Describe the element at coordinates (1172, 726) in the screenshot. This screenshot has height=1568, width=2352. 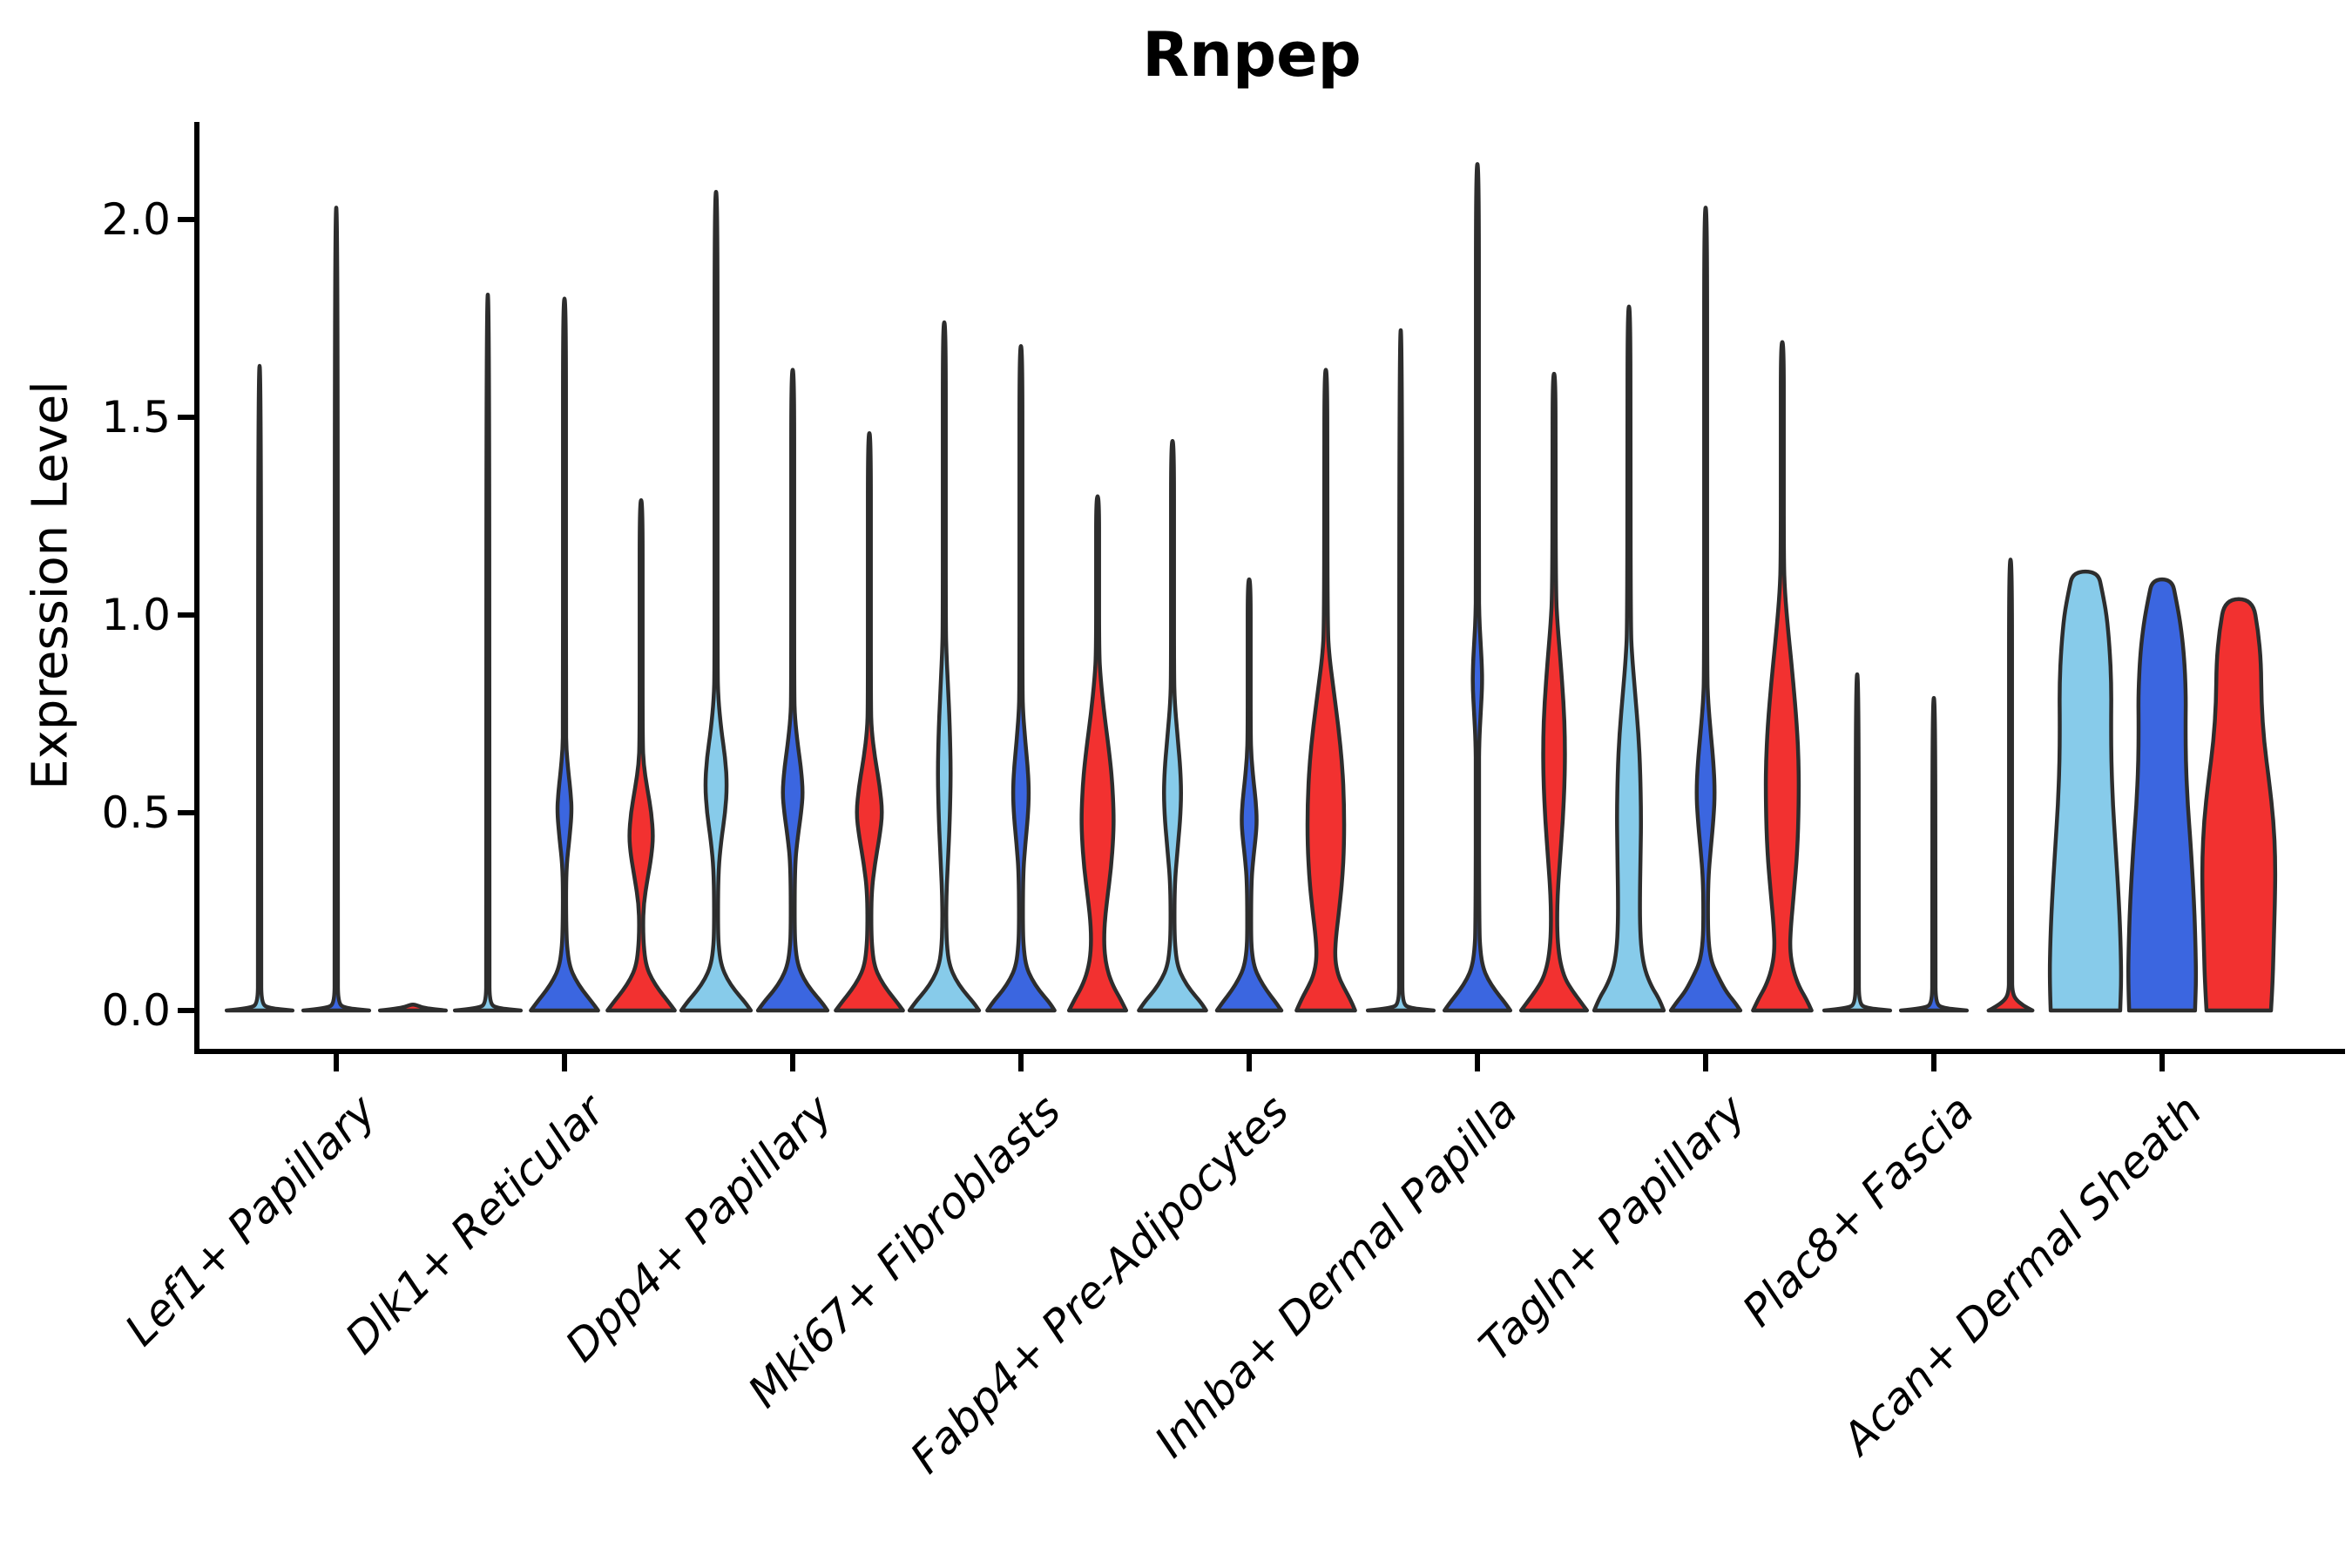
I see `violin-skyblue-fabp4-pre-adipocytes` at that location.